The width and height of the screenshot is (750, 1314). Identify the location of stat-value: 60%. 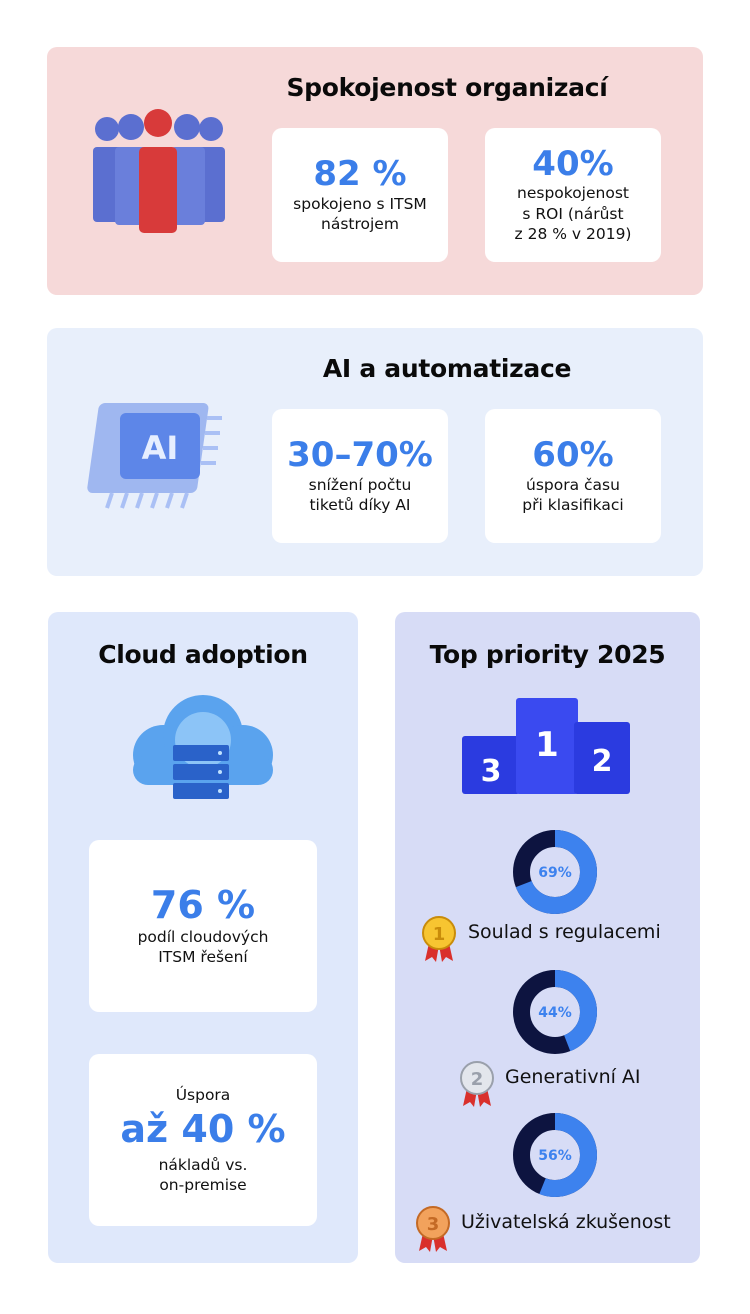
(573, 455).